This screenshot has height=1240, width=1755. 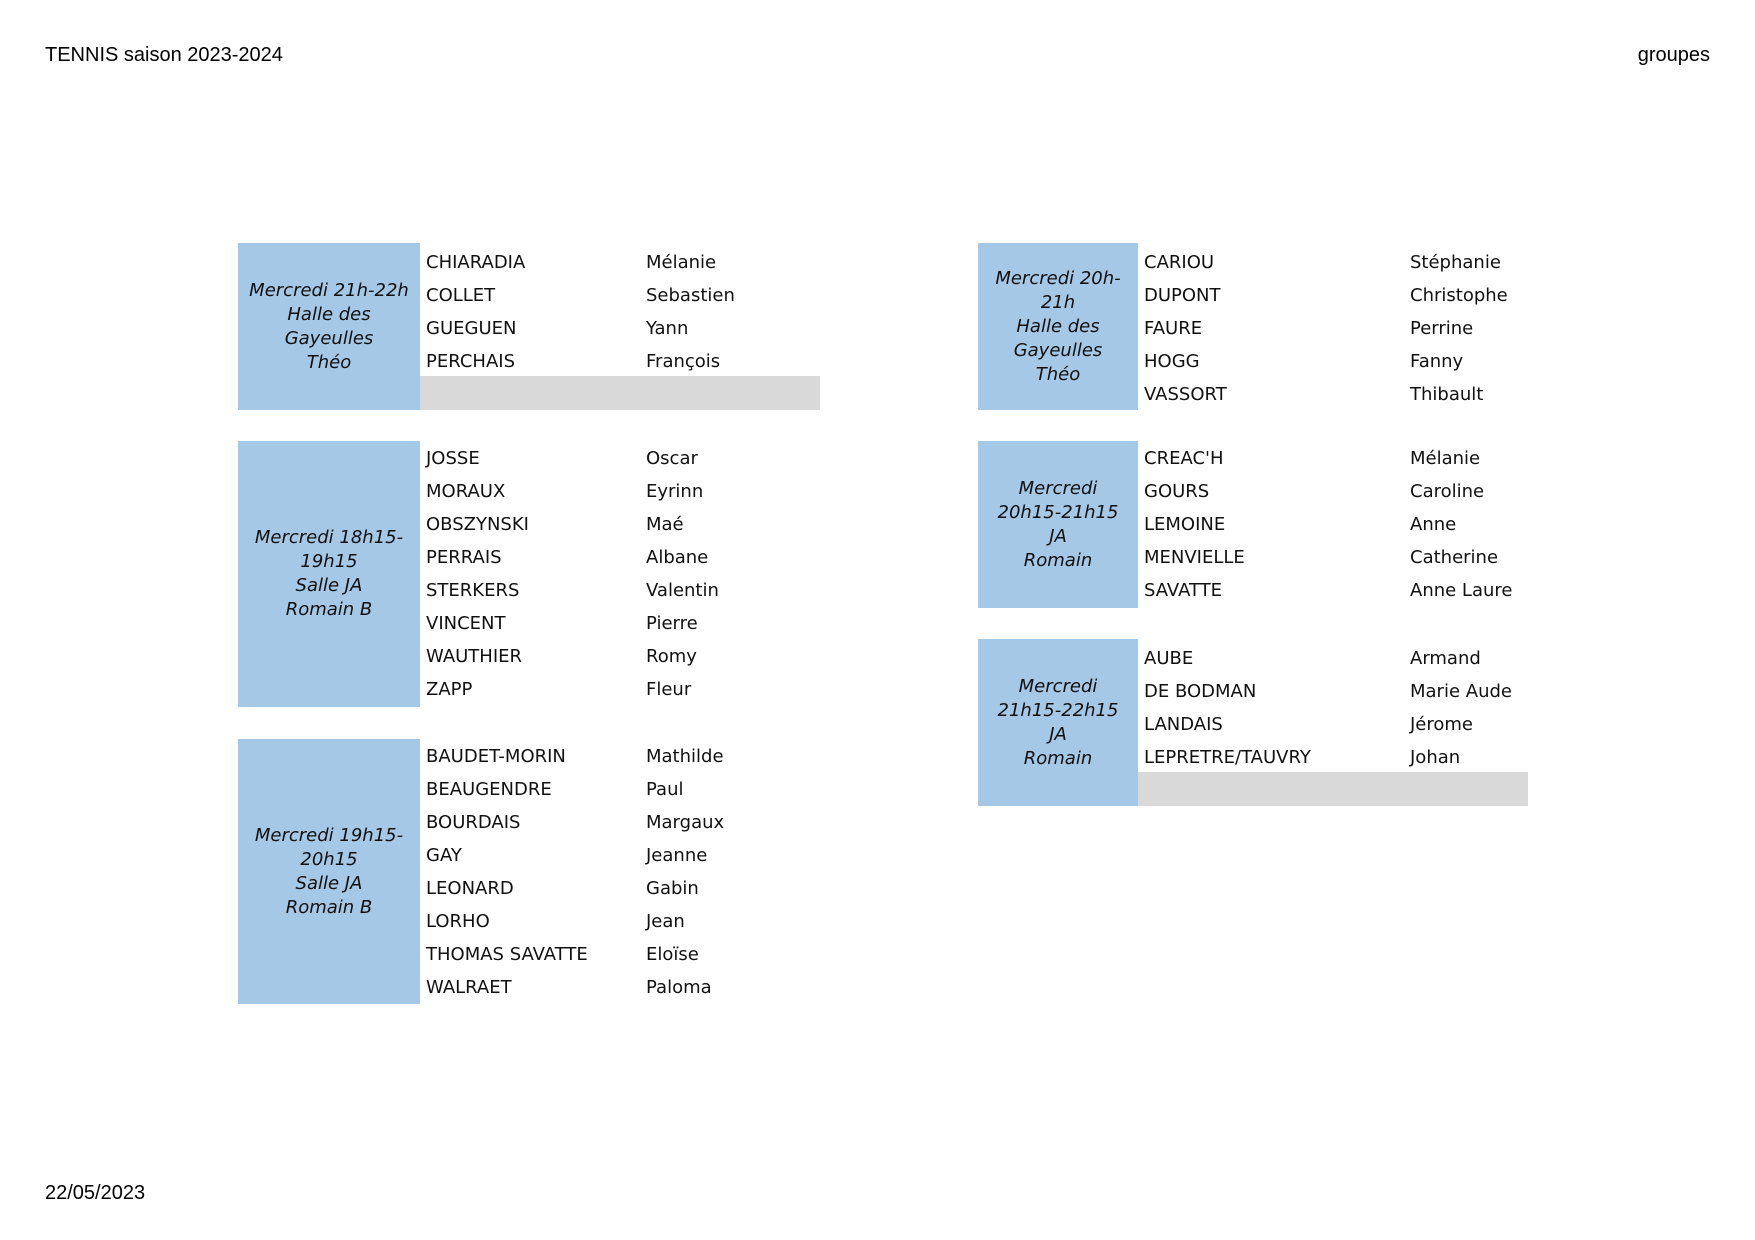 I want to click on member-first-name: Yann, so click(x=667, y=328).